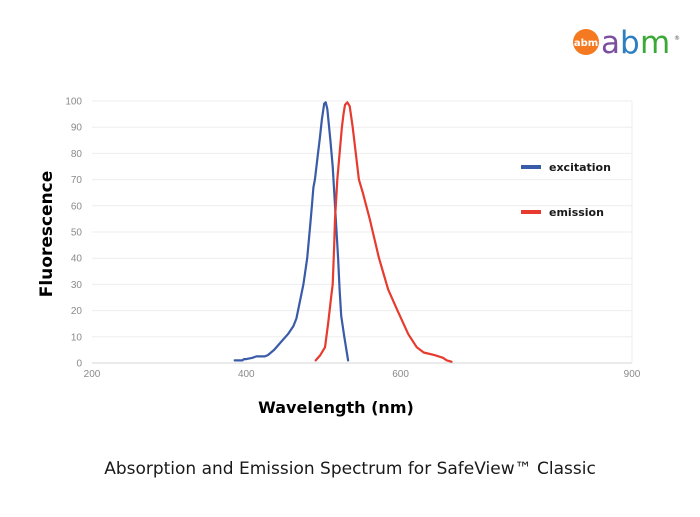 The height and width of the screenshot is (517, 700). I want to click on legend-label-excitation: excitation, so click(580, 167).